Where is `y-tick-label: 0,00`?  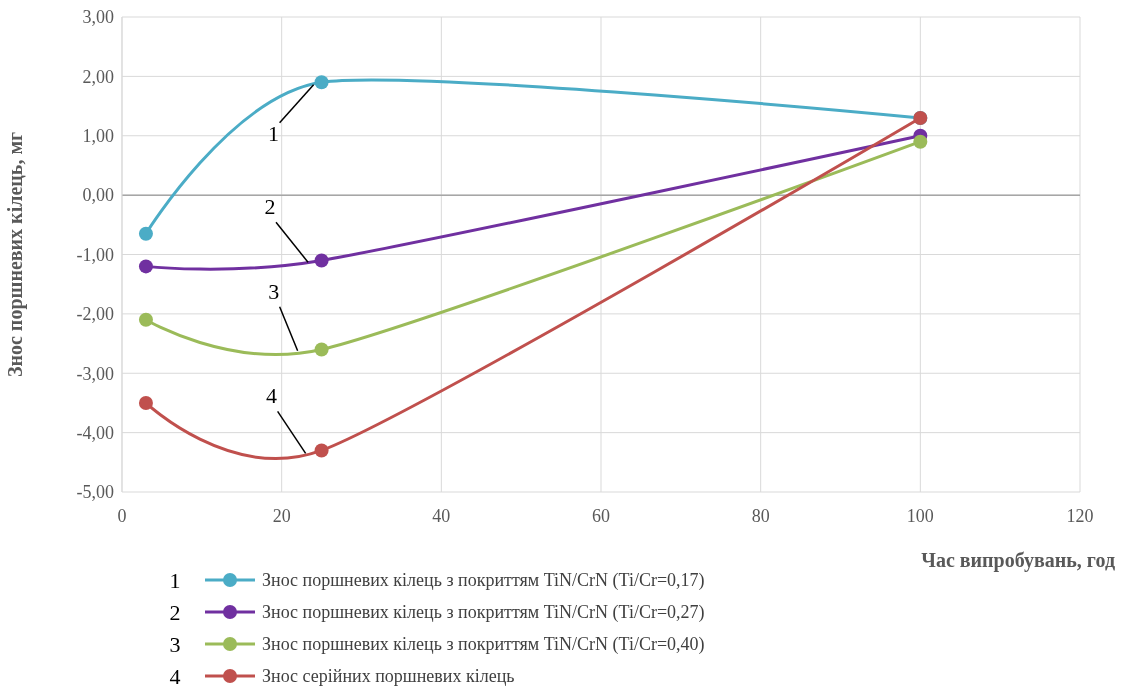 y-tick-label: 0,00 is located at coordinates (98, 195).